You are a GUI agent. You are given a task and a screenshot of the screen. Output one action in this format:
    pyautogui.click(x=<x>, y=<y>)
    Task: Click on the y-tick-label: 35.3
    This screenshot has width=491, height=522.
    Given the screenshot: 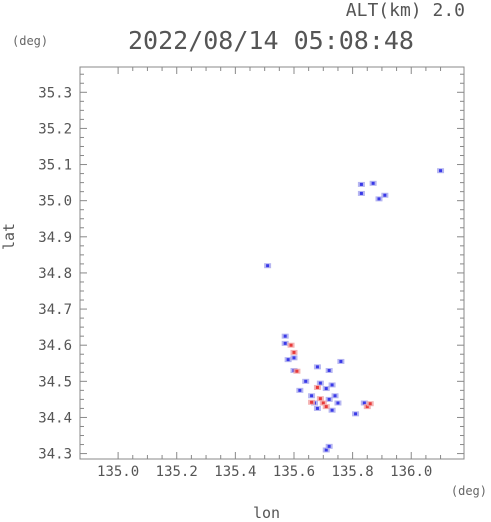 What is the action you would take?
    pyautogui.click(x=55, y=93)
    